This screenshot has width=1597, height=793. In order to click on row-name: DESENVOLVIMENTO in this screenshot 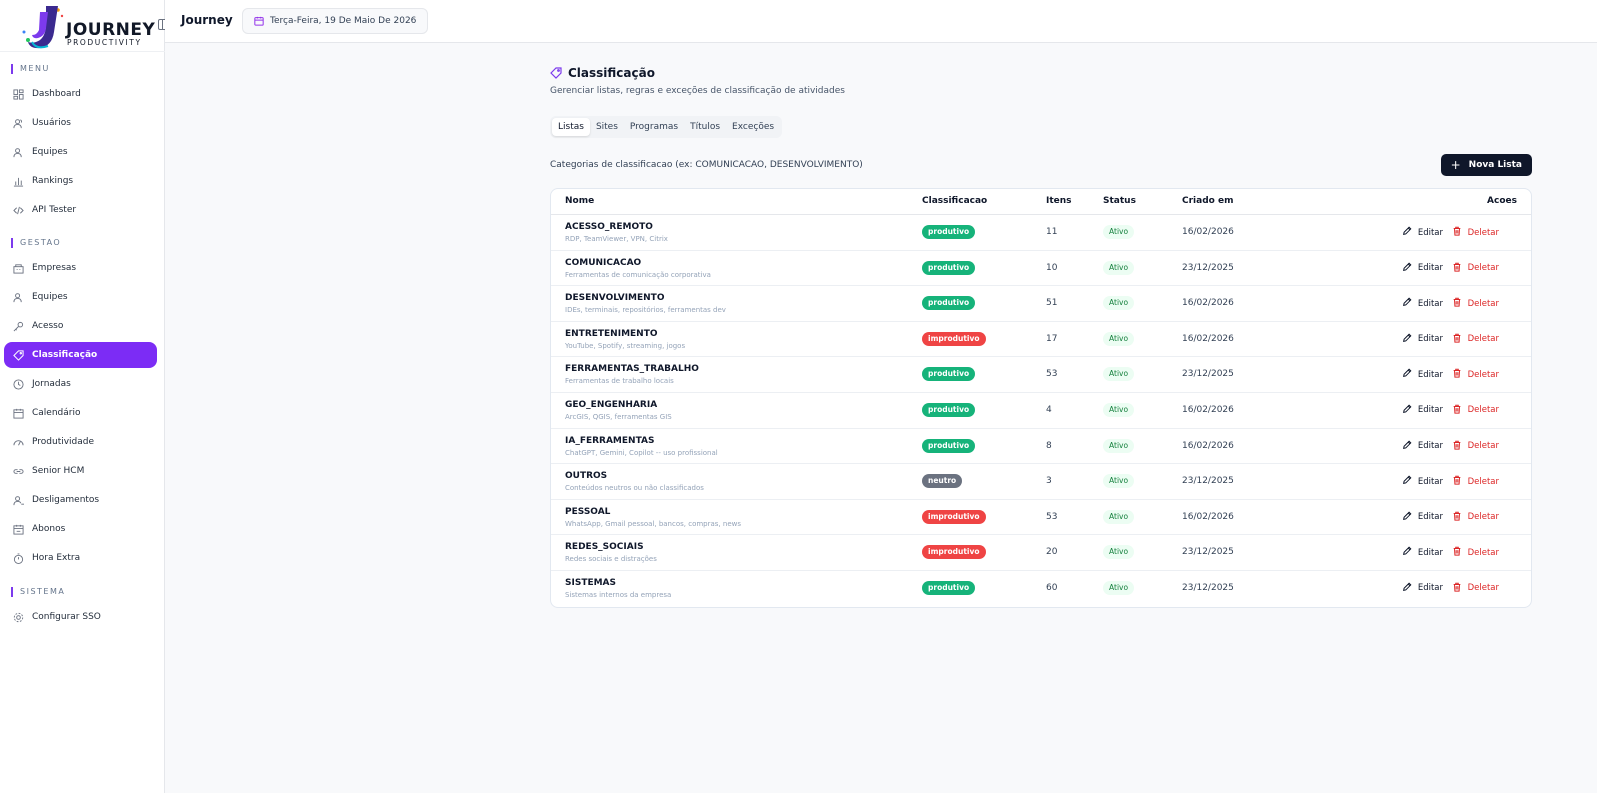, I will do `click(615, 298)`.